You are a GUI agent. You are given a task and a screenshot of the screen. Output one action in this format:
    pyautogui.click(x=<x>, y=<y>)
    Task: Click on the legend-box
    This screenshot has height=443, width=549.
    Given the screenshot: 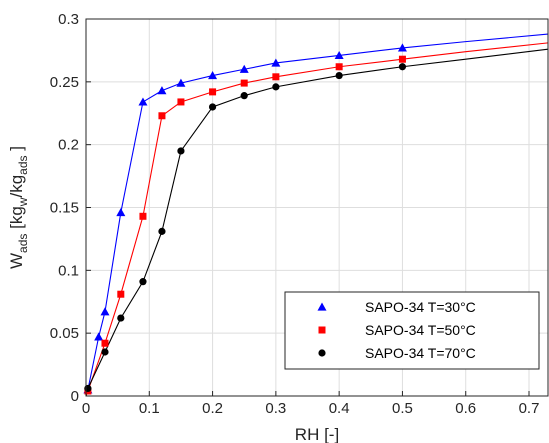 What is the action you would take?
    pyautogui.click(x=412, y=330)
    